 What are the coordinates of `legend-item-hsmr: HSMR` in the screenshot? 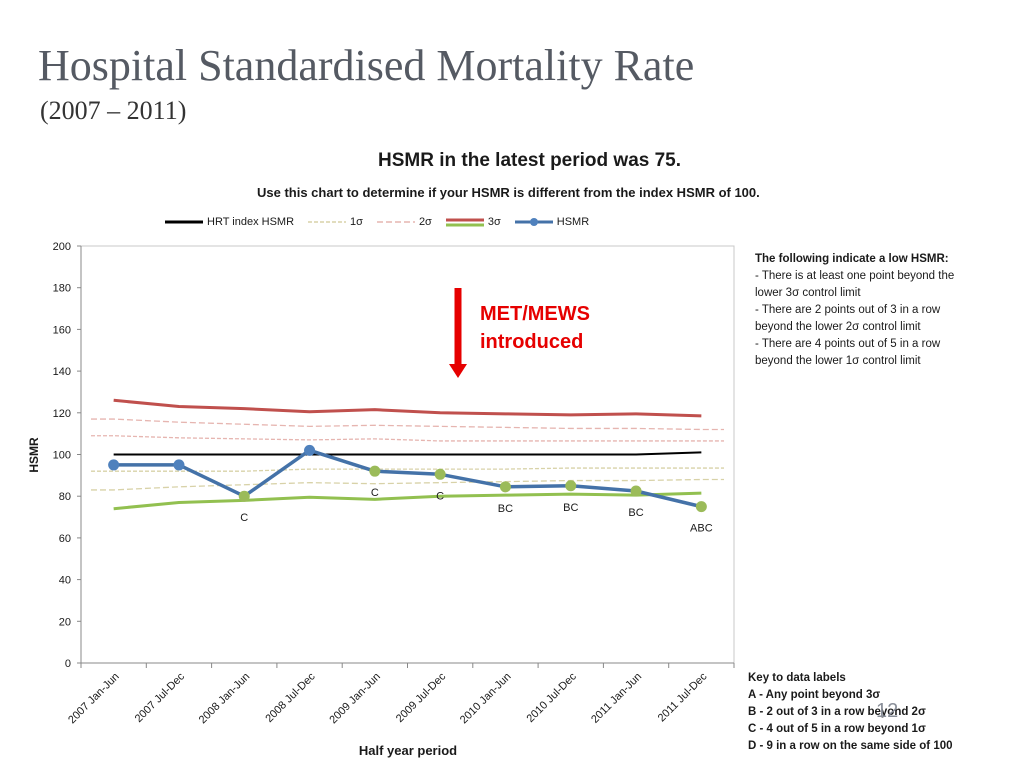 It's located at (552, 222).